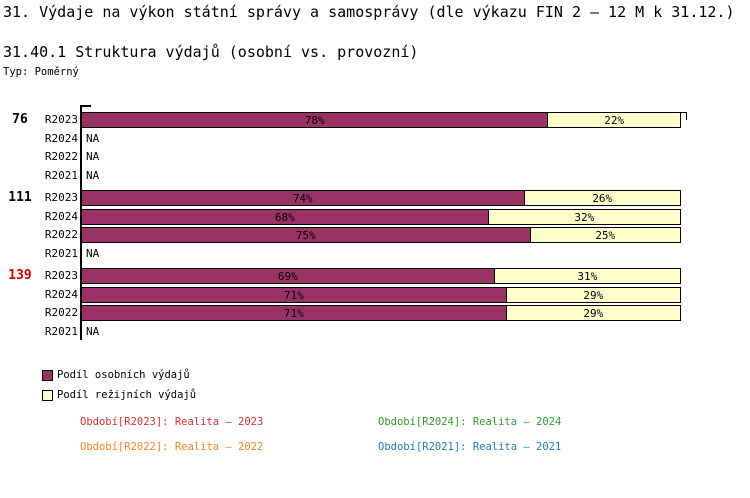  I want to click on bar-row: 75% 25%, so click(381, 235).